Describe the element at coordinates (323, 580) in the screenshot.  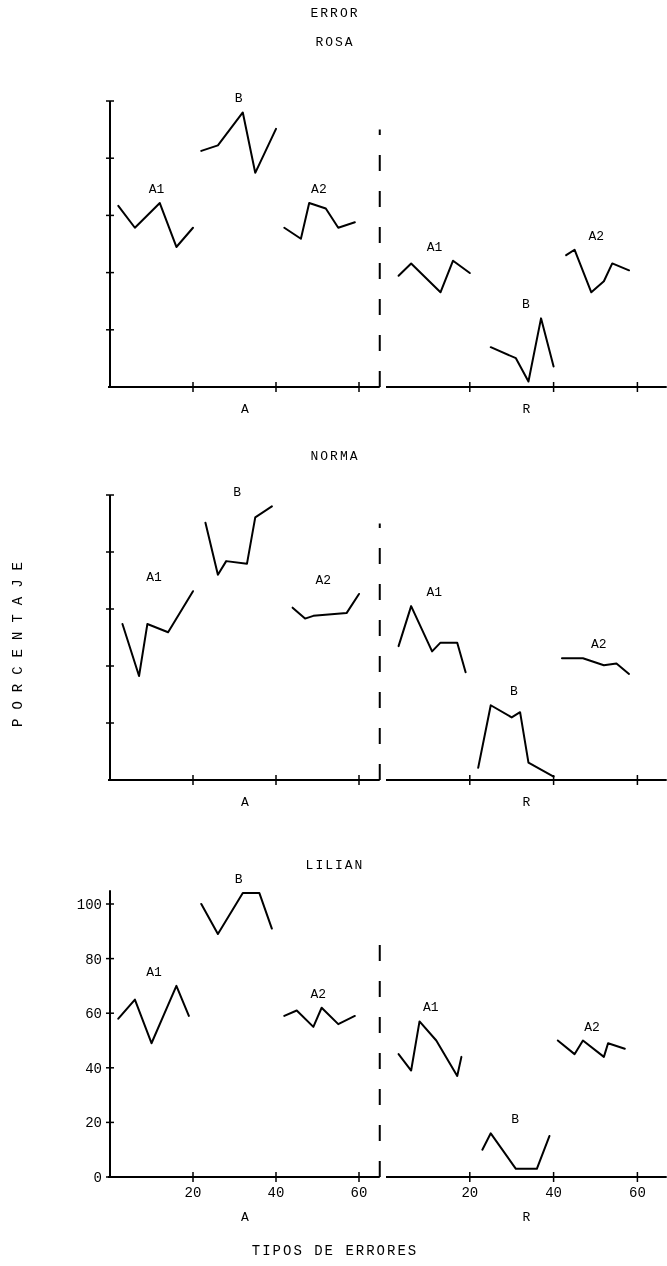
I see `text: A2` at that location.